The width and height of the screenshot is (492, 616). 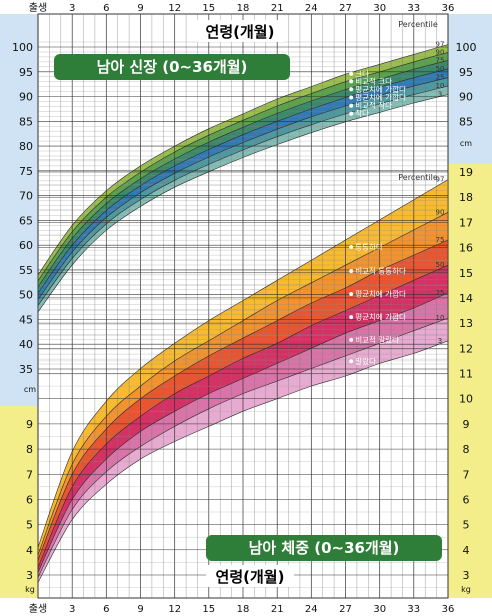 I want to click on weight-percentile-title: Percentile, so click(x=418, y=177).